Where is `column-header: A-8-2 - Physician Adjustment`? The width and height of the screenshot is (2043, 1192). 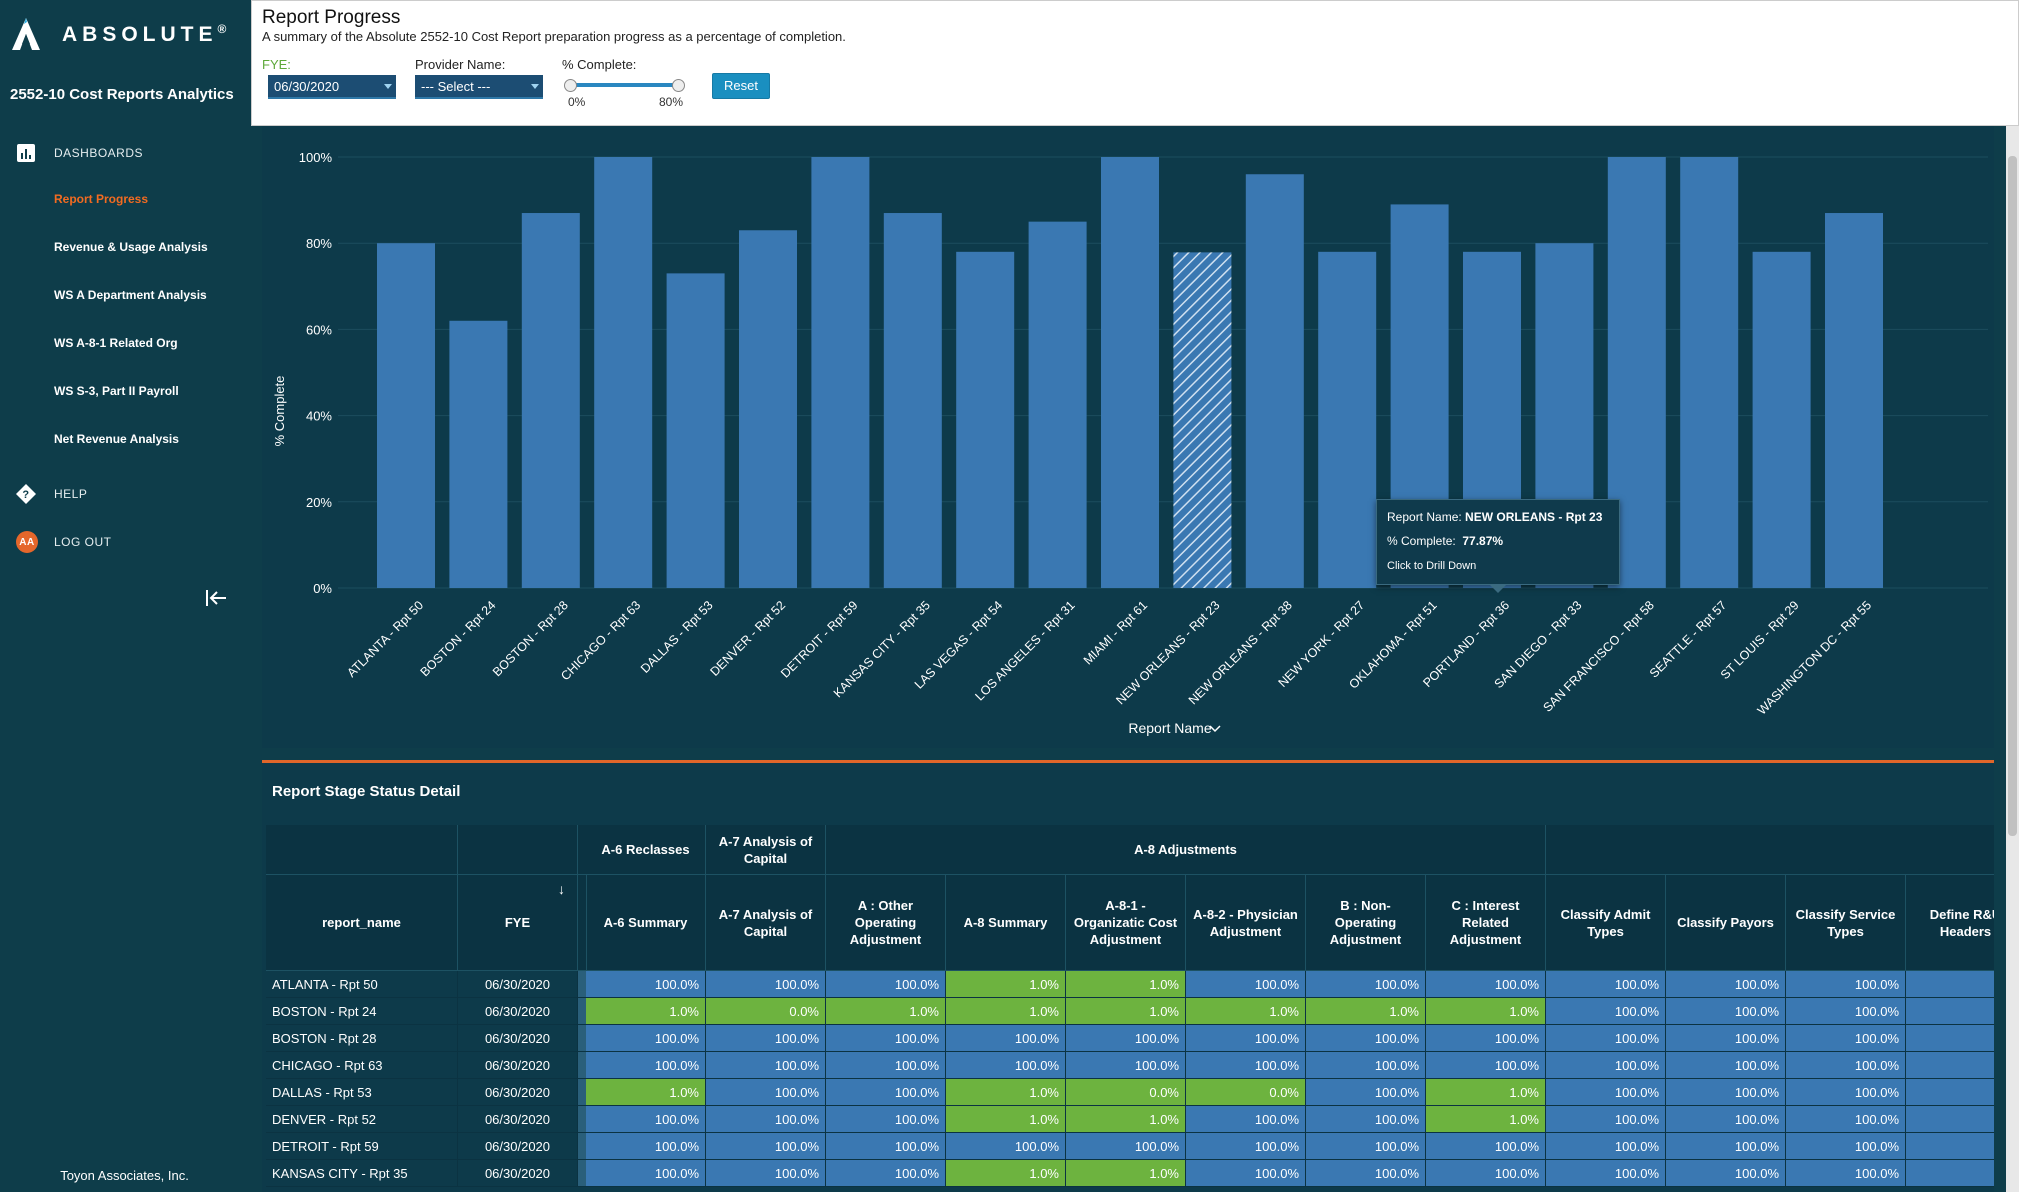
column-header: A-8-2 - Physician Adjustment is located at coordinates (1246, 923).